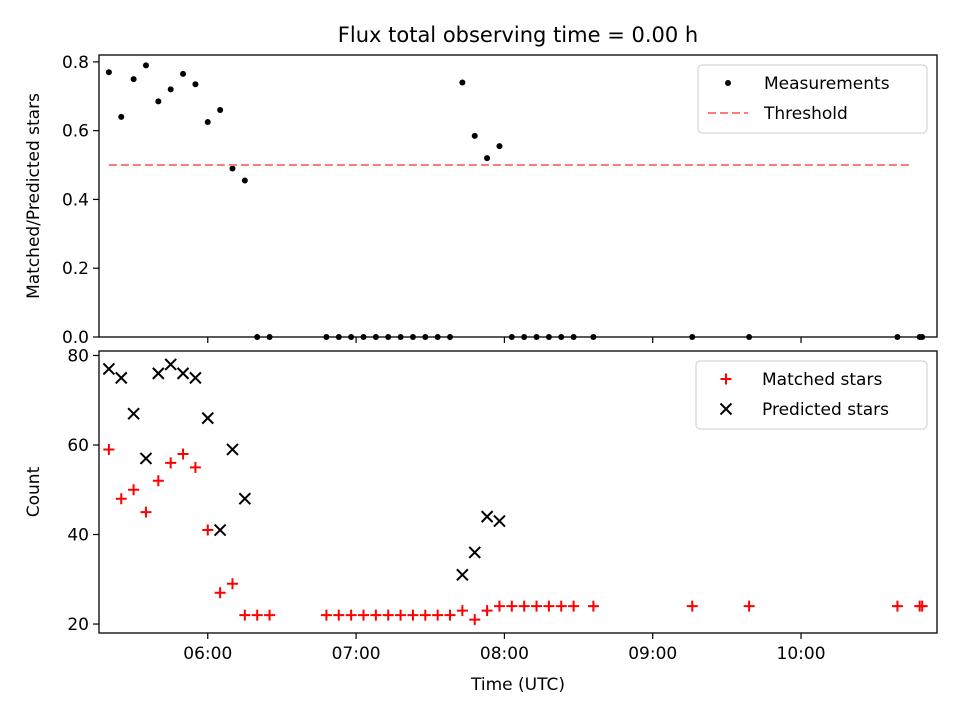 This screenshot has width=960, height=720. Describe the element at coordinates (822, 380) in the screenshot. I see `legend-entry-label: Matched stars` at that location.